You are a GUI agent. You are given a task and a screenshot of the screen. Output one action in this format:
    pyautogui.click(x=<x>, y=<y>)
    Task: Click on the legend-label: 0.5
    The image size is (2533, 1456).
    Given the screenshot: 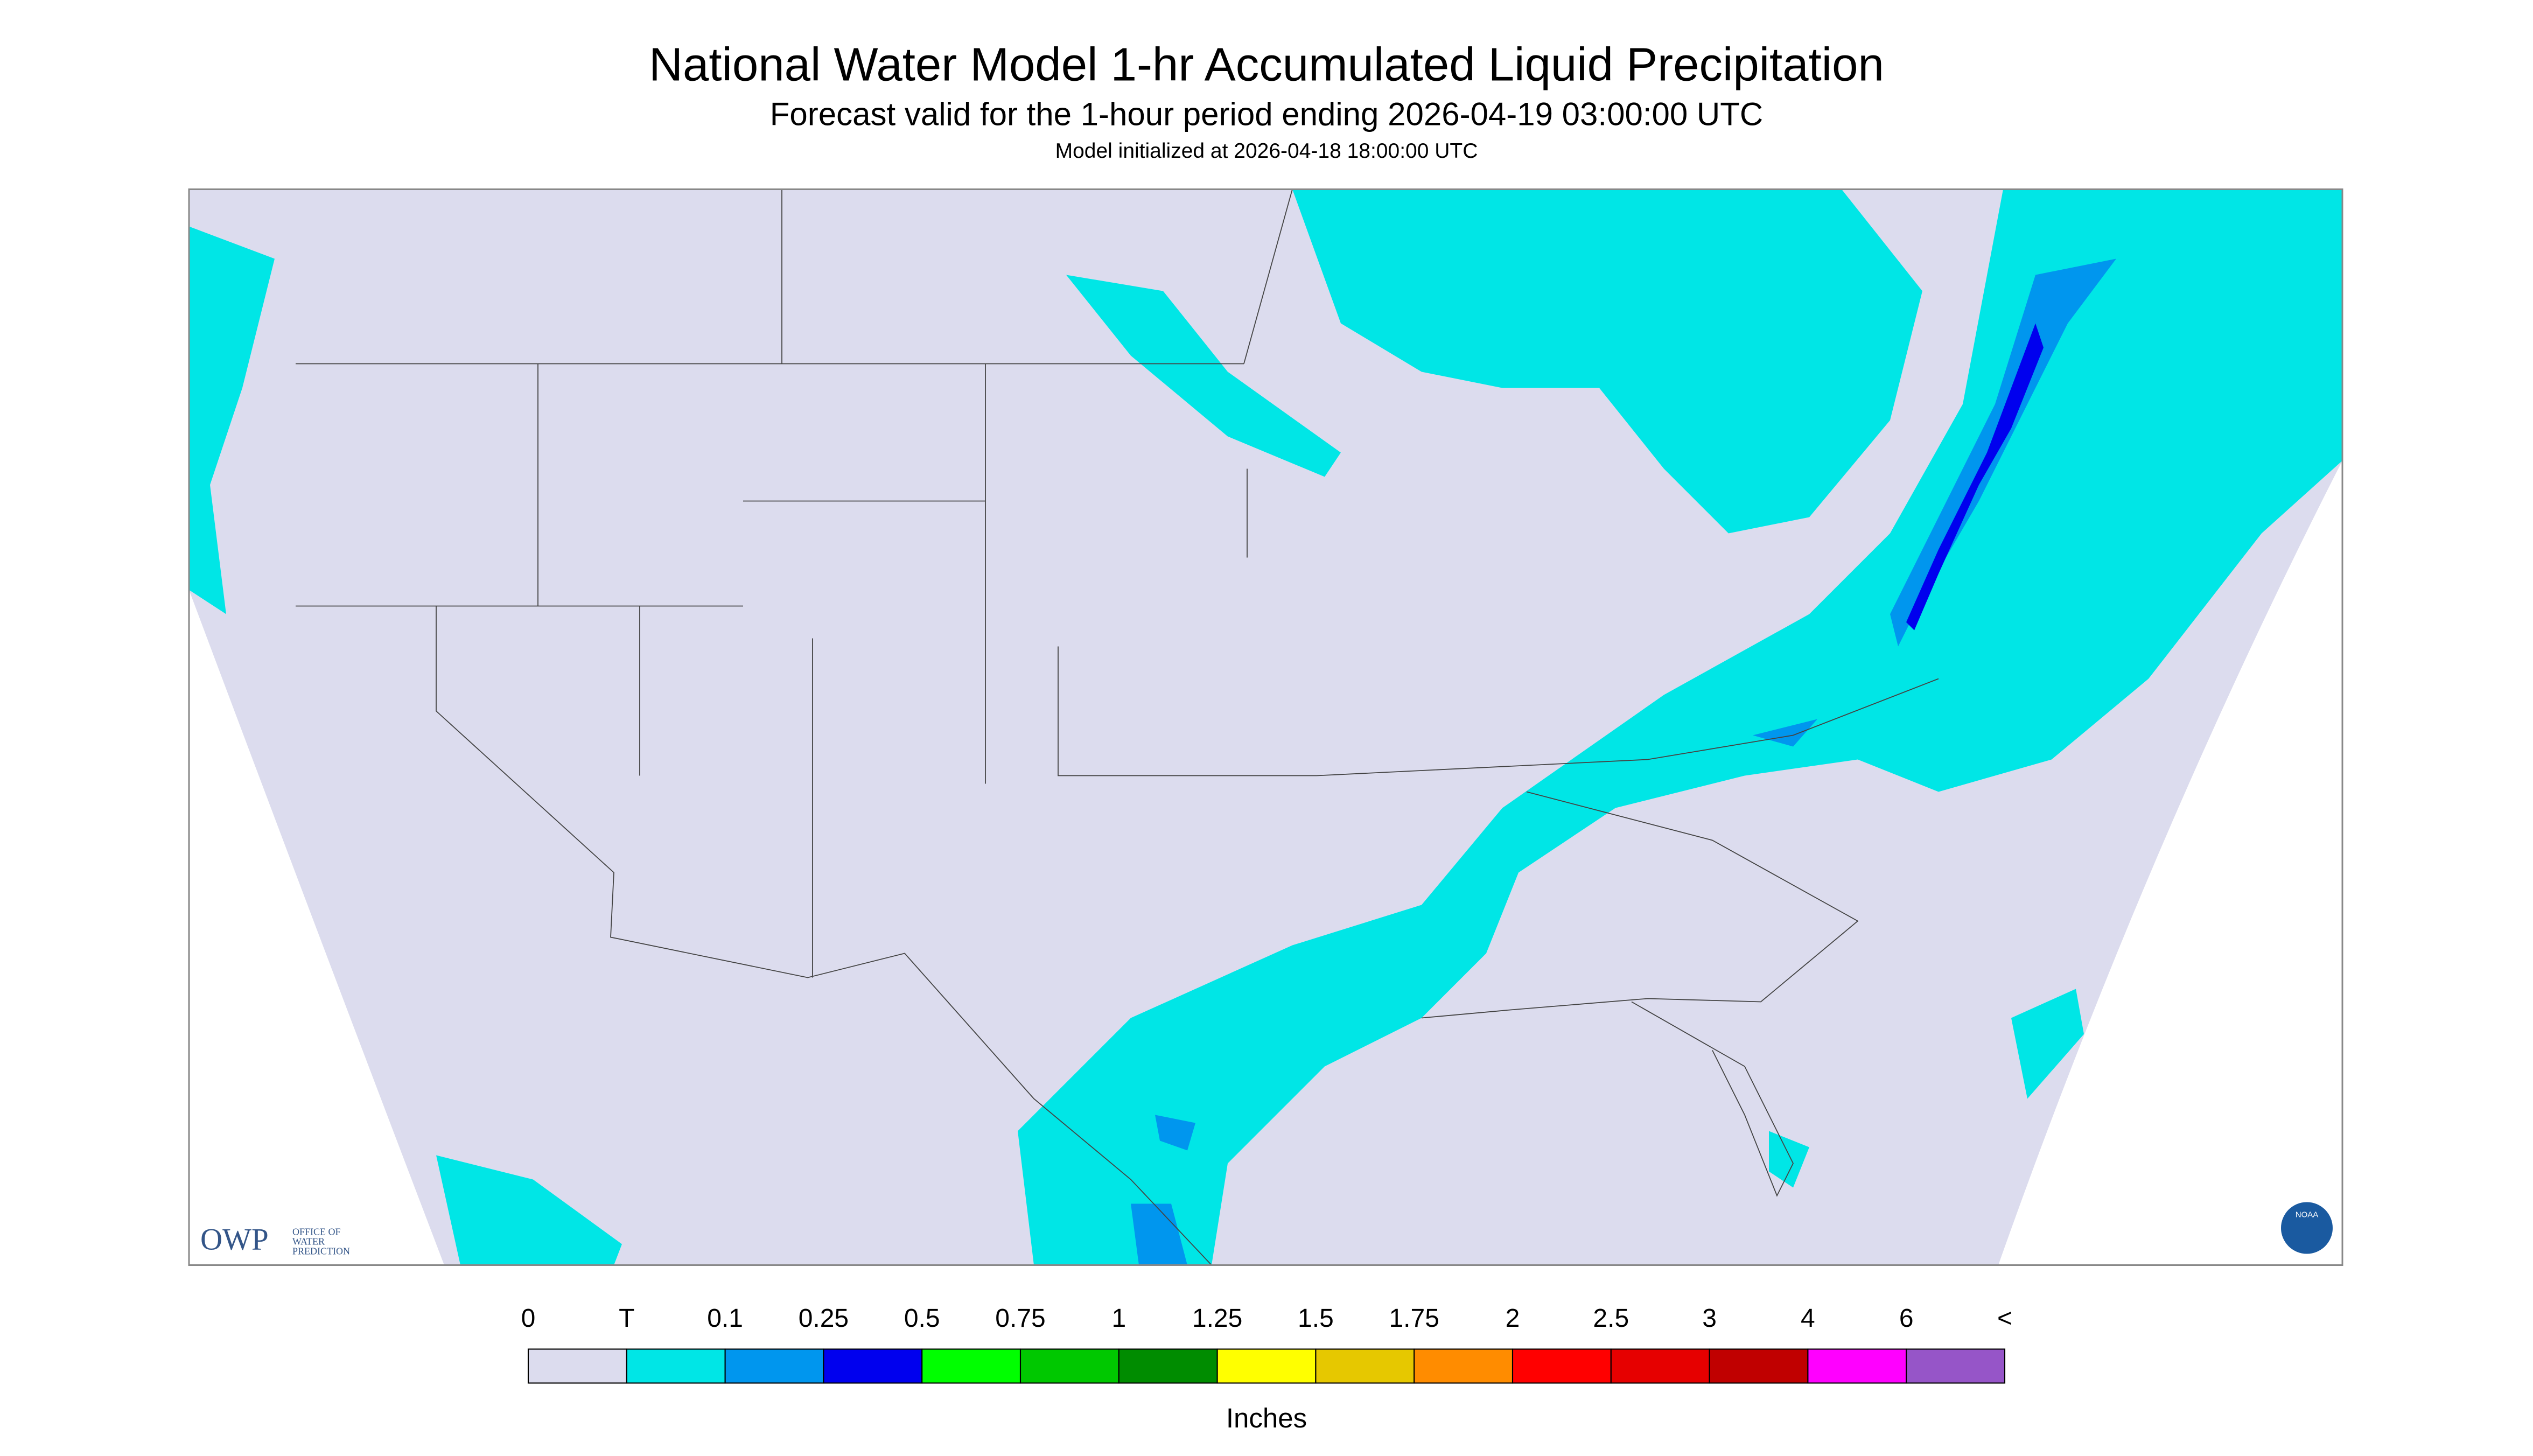 What is the action you would take?
    pyautogui.click(x=922, y=1318)
    